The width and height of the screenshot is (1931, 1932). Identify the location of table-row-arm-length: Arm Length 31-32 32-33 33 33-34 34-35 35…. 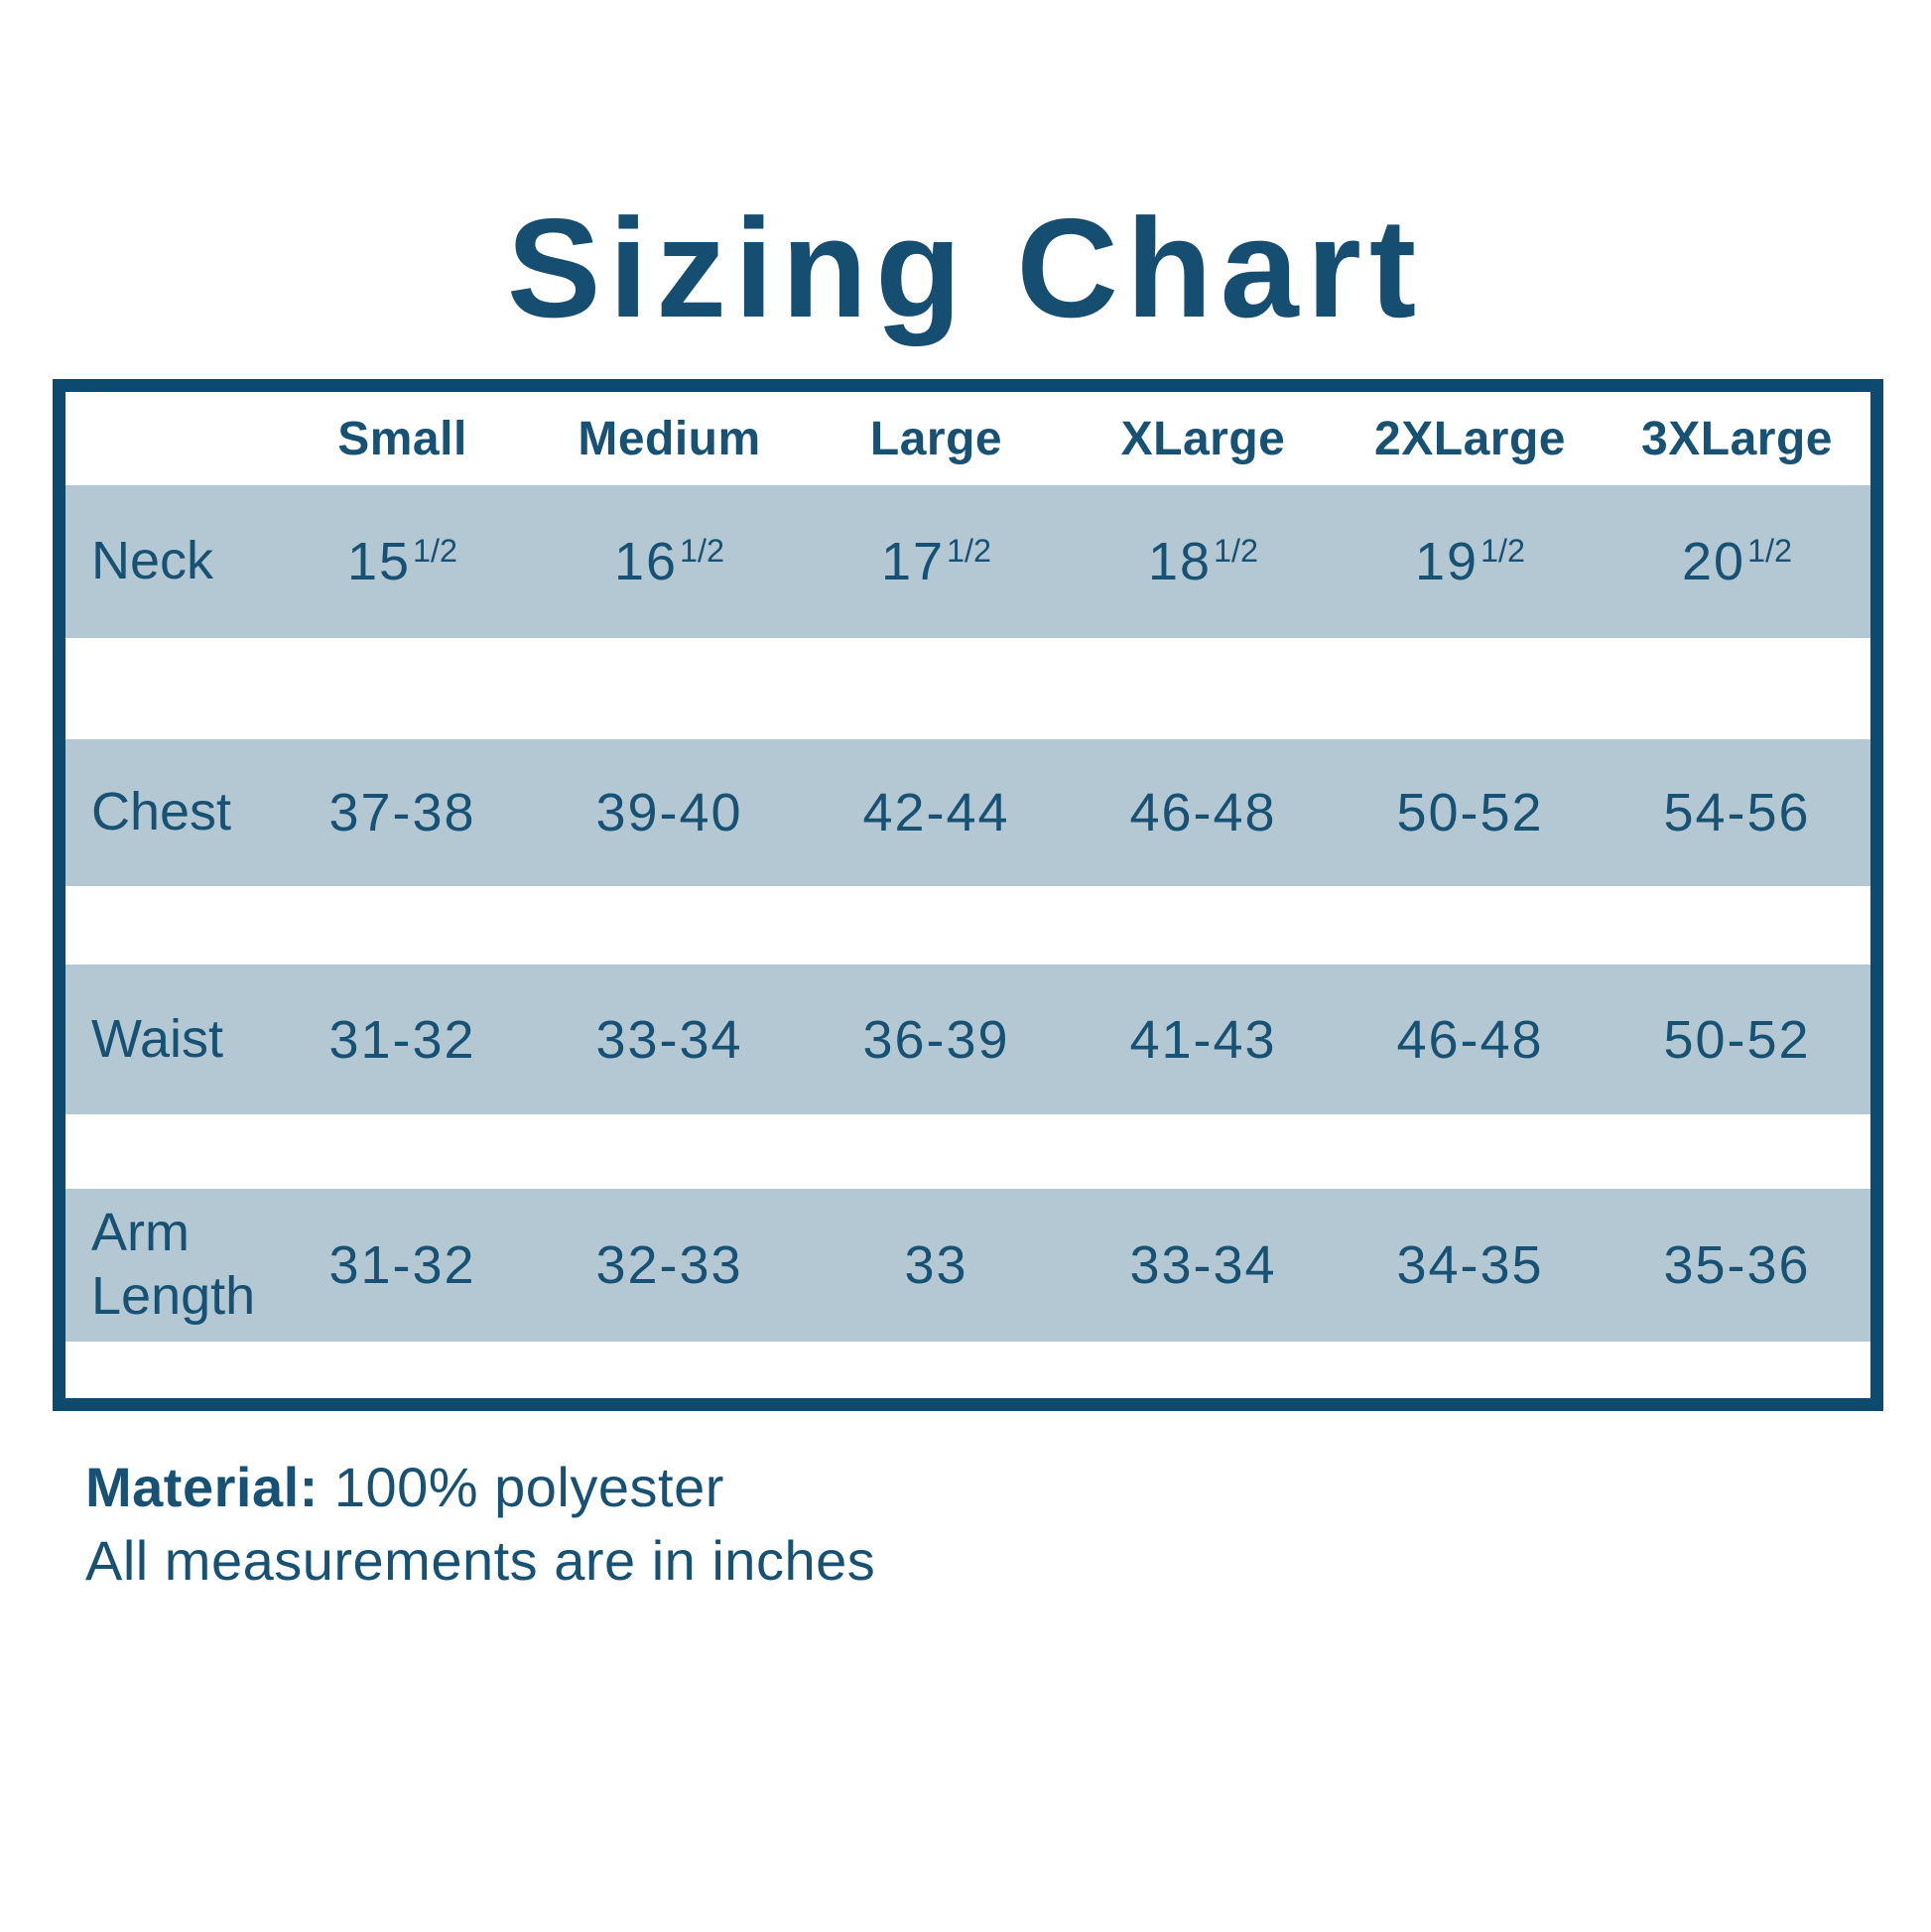
(967, 1266).